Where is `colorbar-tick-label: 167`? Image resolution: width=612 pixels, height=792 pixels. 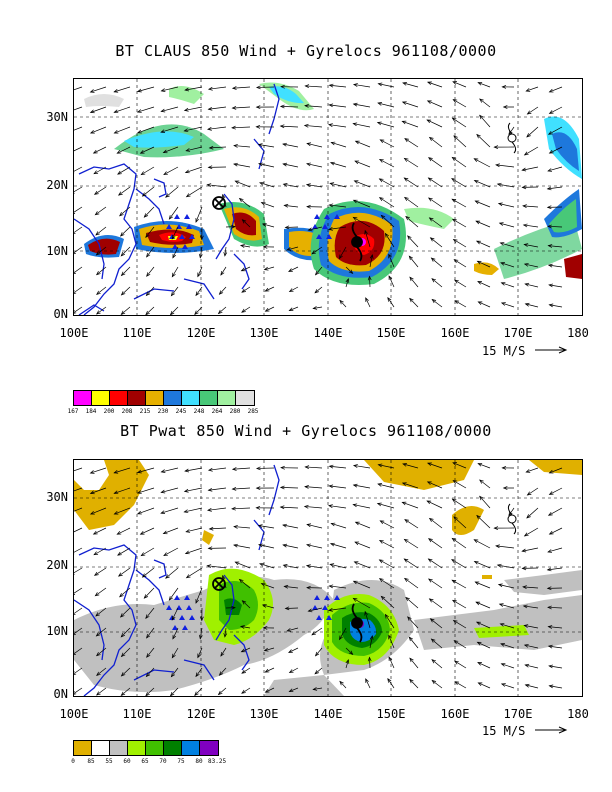 colorbar-tick-label: 167 is located at coordinates (73, 411).